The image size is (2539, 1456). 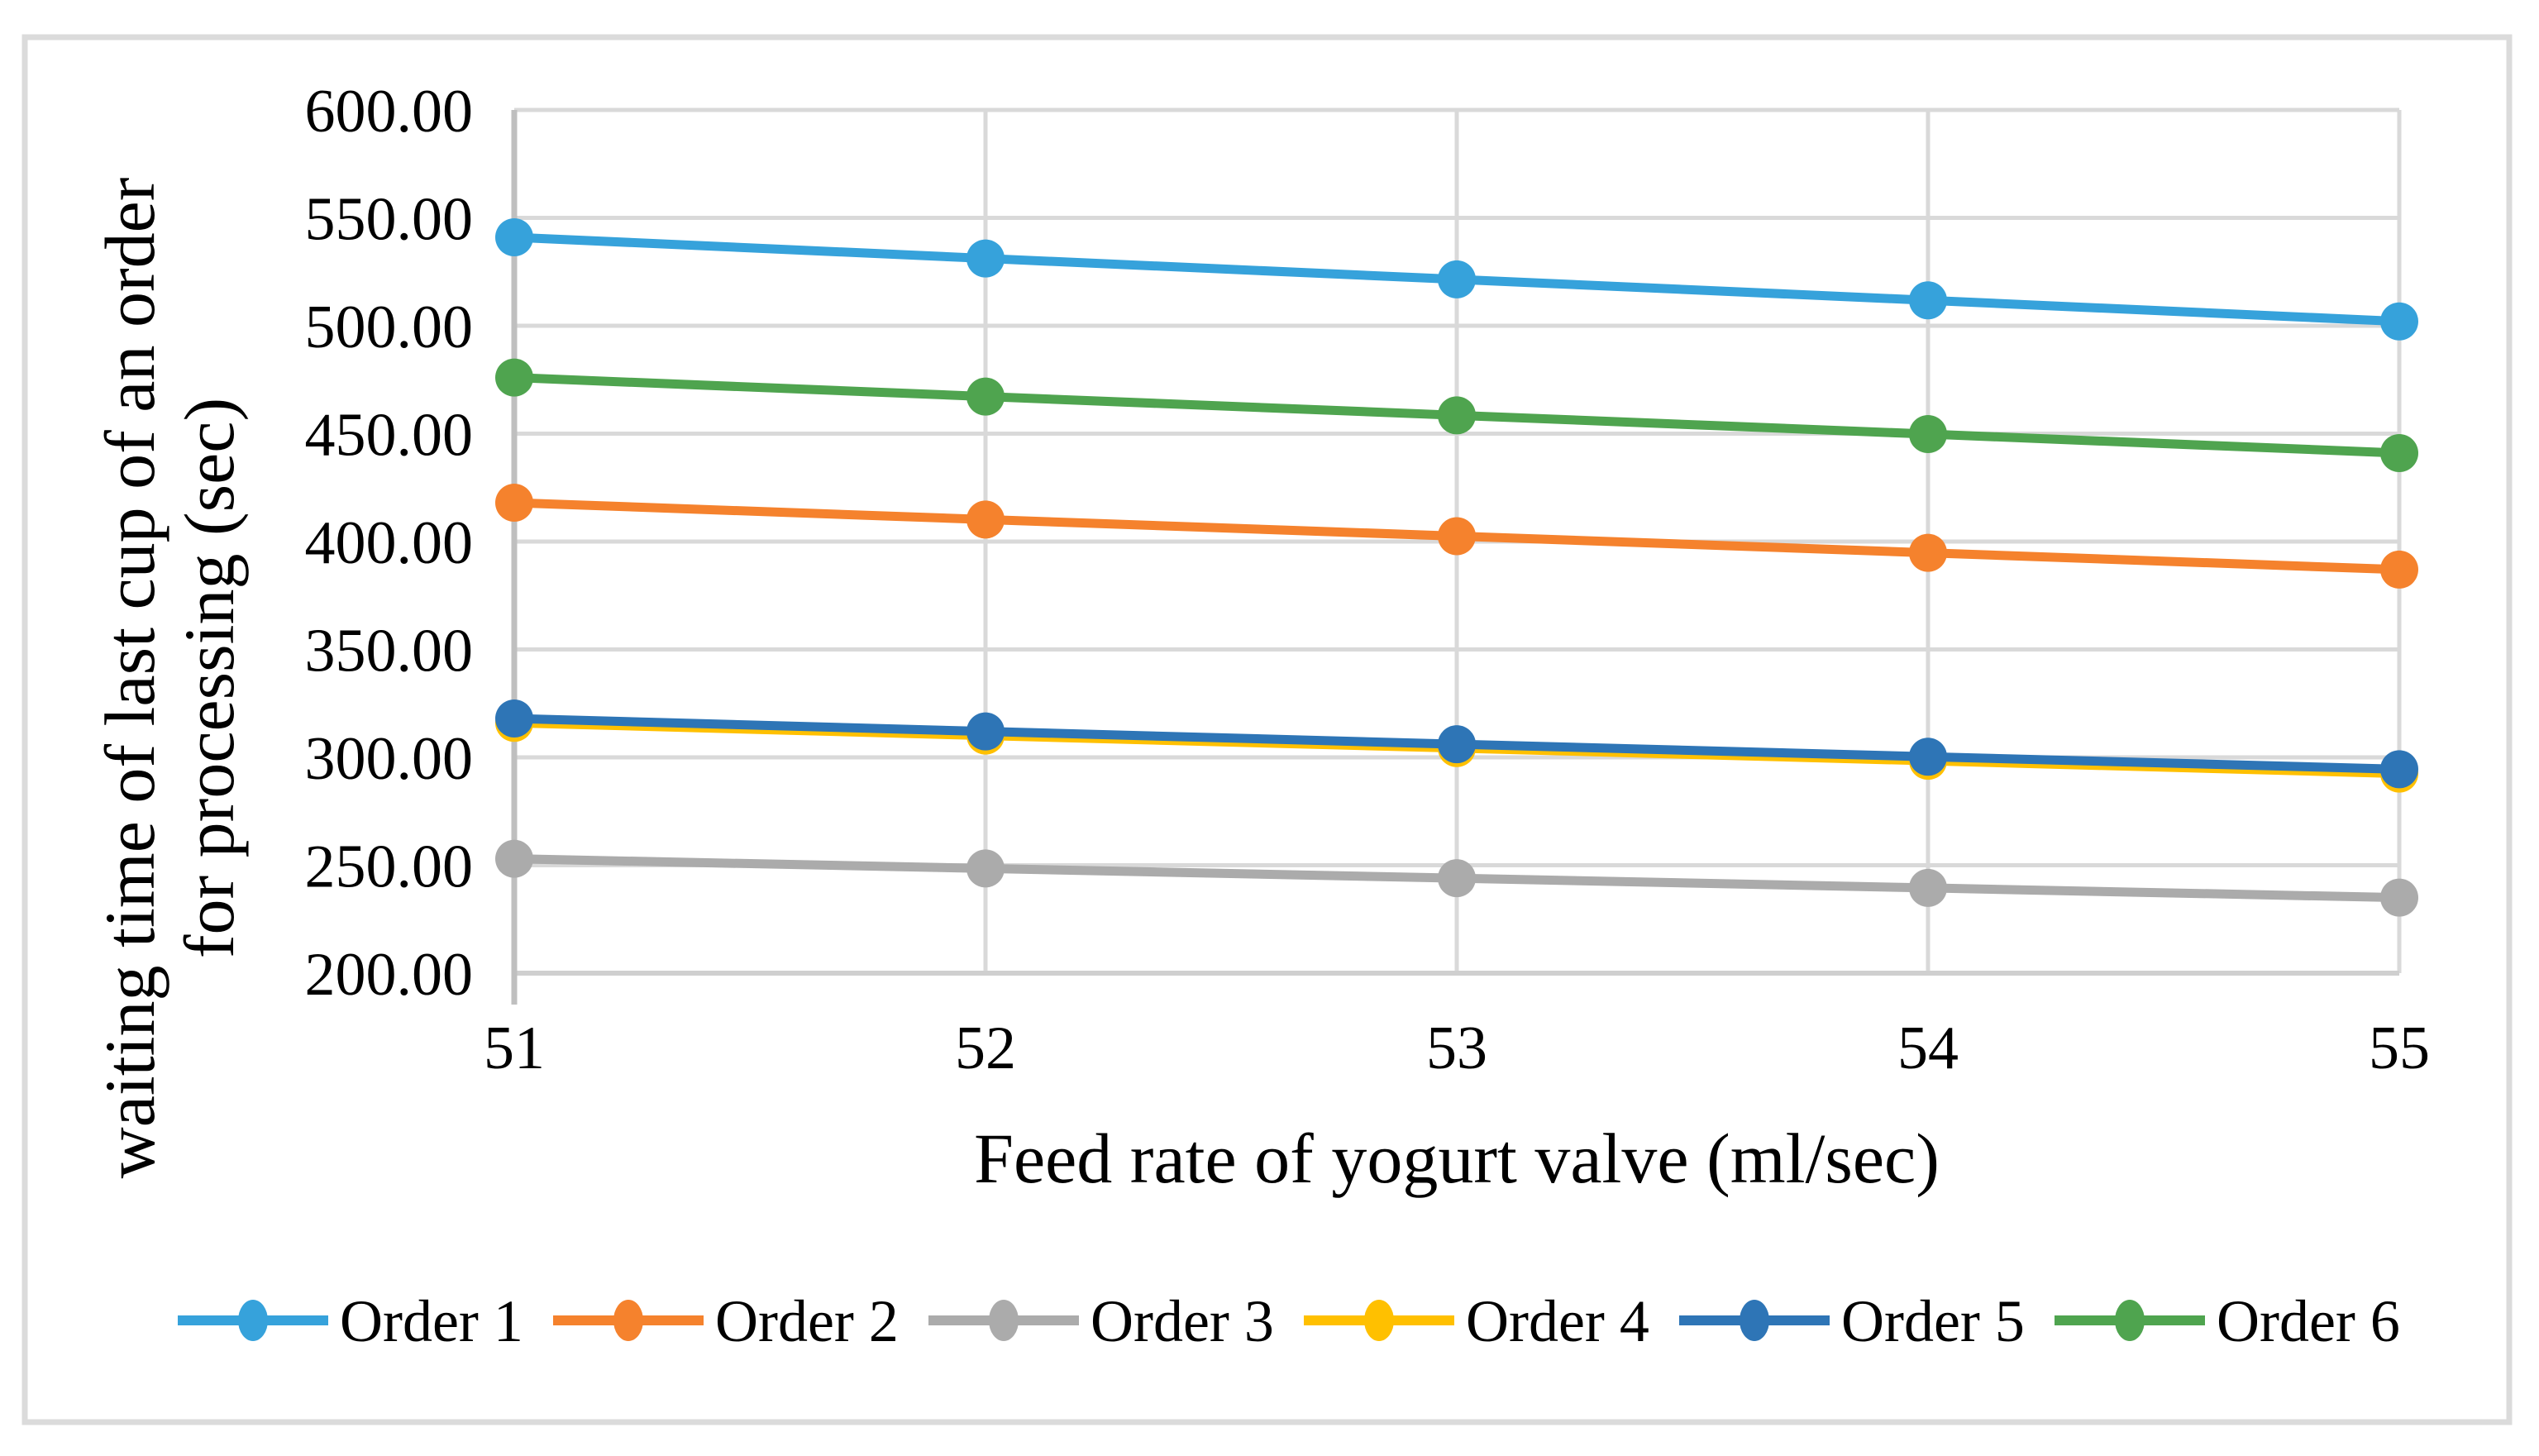 I want to click on series-marker-order-6-x53, so click(x=1457, y=415).